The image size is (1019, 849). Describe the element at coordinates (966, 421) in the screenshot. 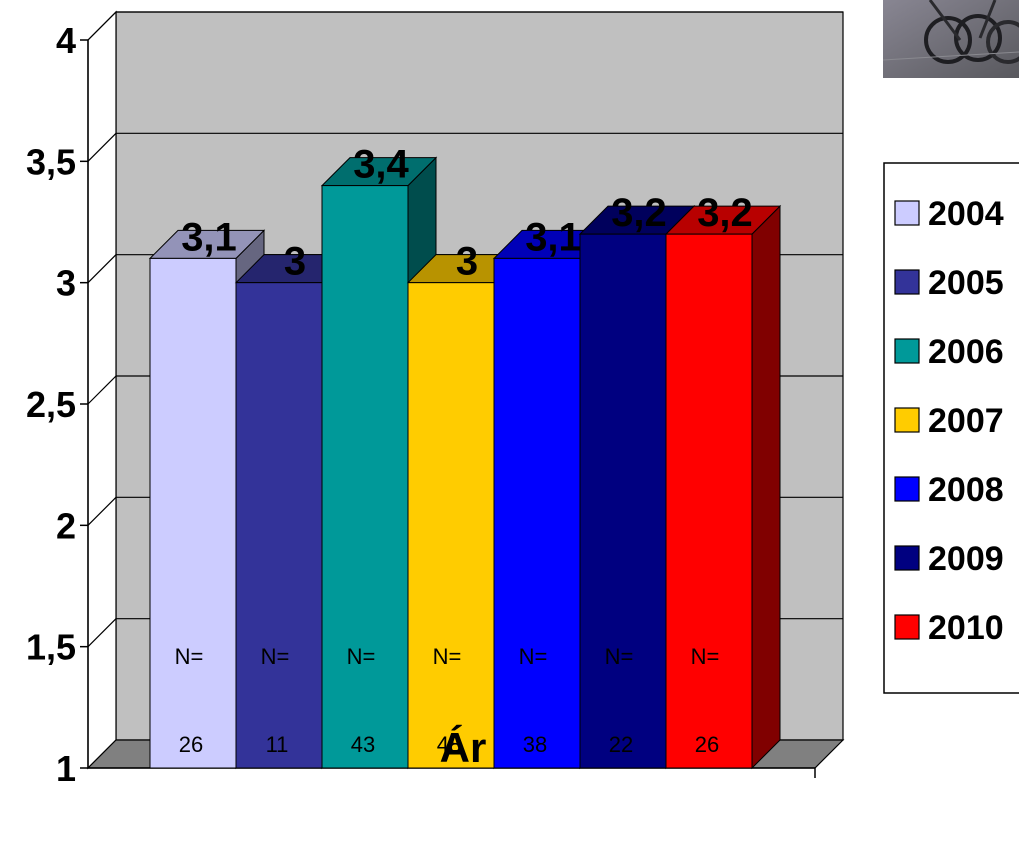

I see `legend-label: 2007` at that location.